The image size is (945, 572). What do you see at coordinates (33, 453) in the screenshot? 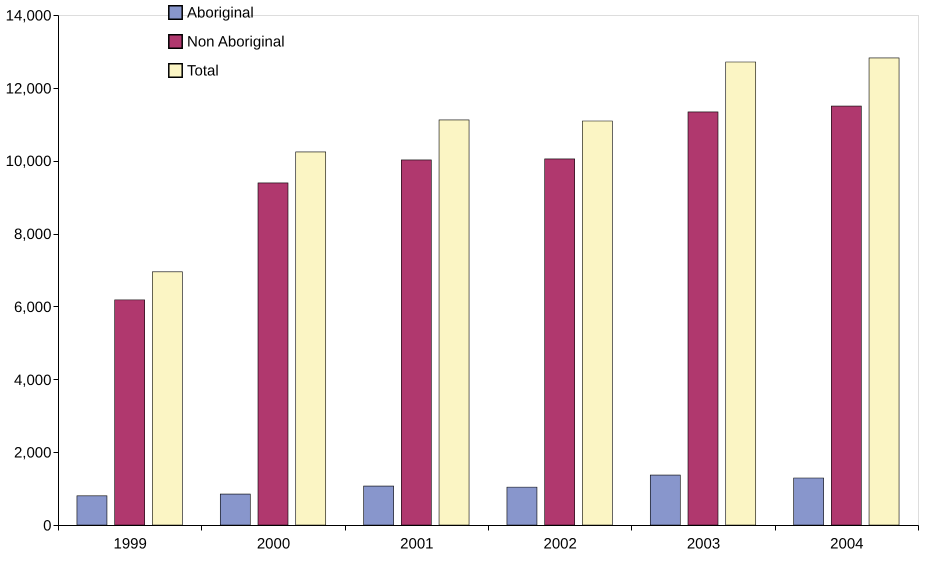
I see `y-tick-label: 2,000` at bounding box center [33, 453].